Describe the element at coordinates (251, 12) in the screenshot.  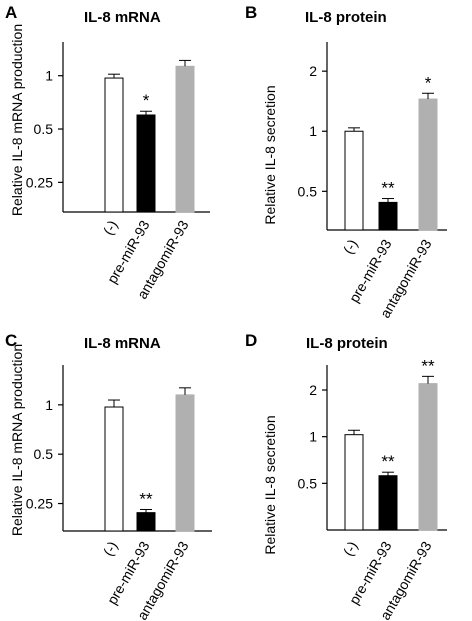
I see `panel-letter: B` at that location.